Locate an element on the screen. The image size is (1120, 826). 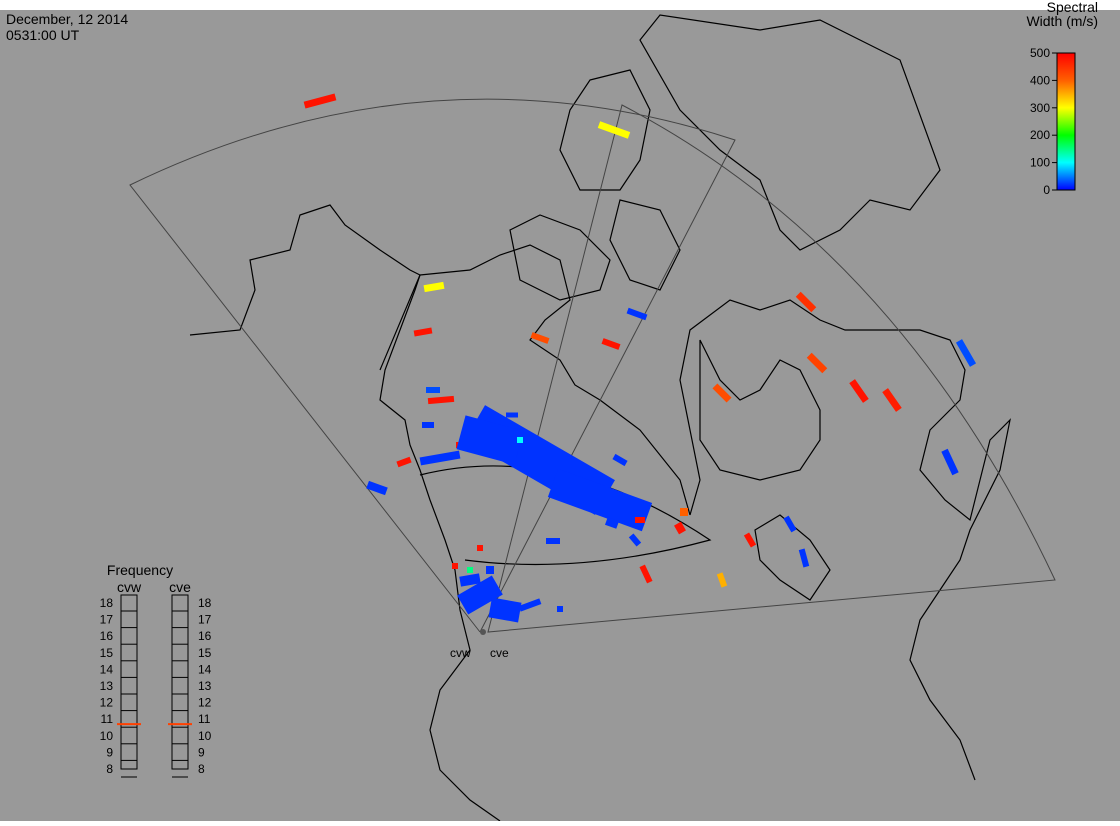
colorbar-ticks: 0 100 200 300 400 500 is located at coordinates (1043, 121).